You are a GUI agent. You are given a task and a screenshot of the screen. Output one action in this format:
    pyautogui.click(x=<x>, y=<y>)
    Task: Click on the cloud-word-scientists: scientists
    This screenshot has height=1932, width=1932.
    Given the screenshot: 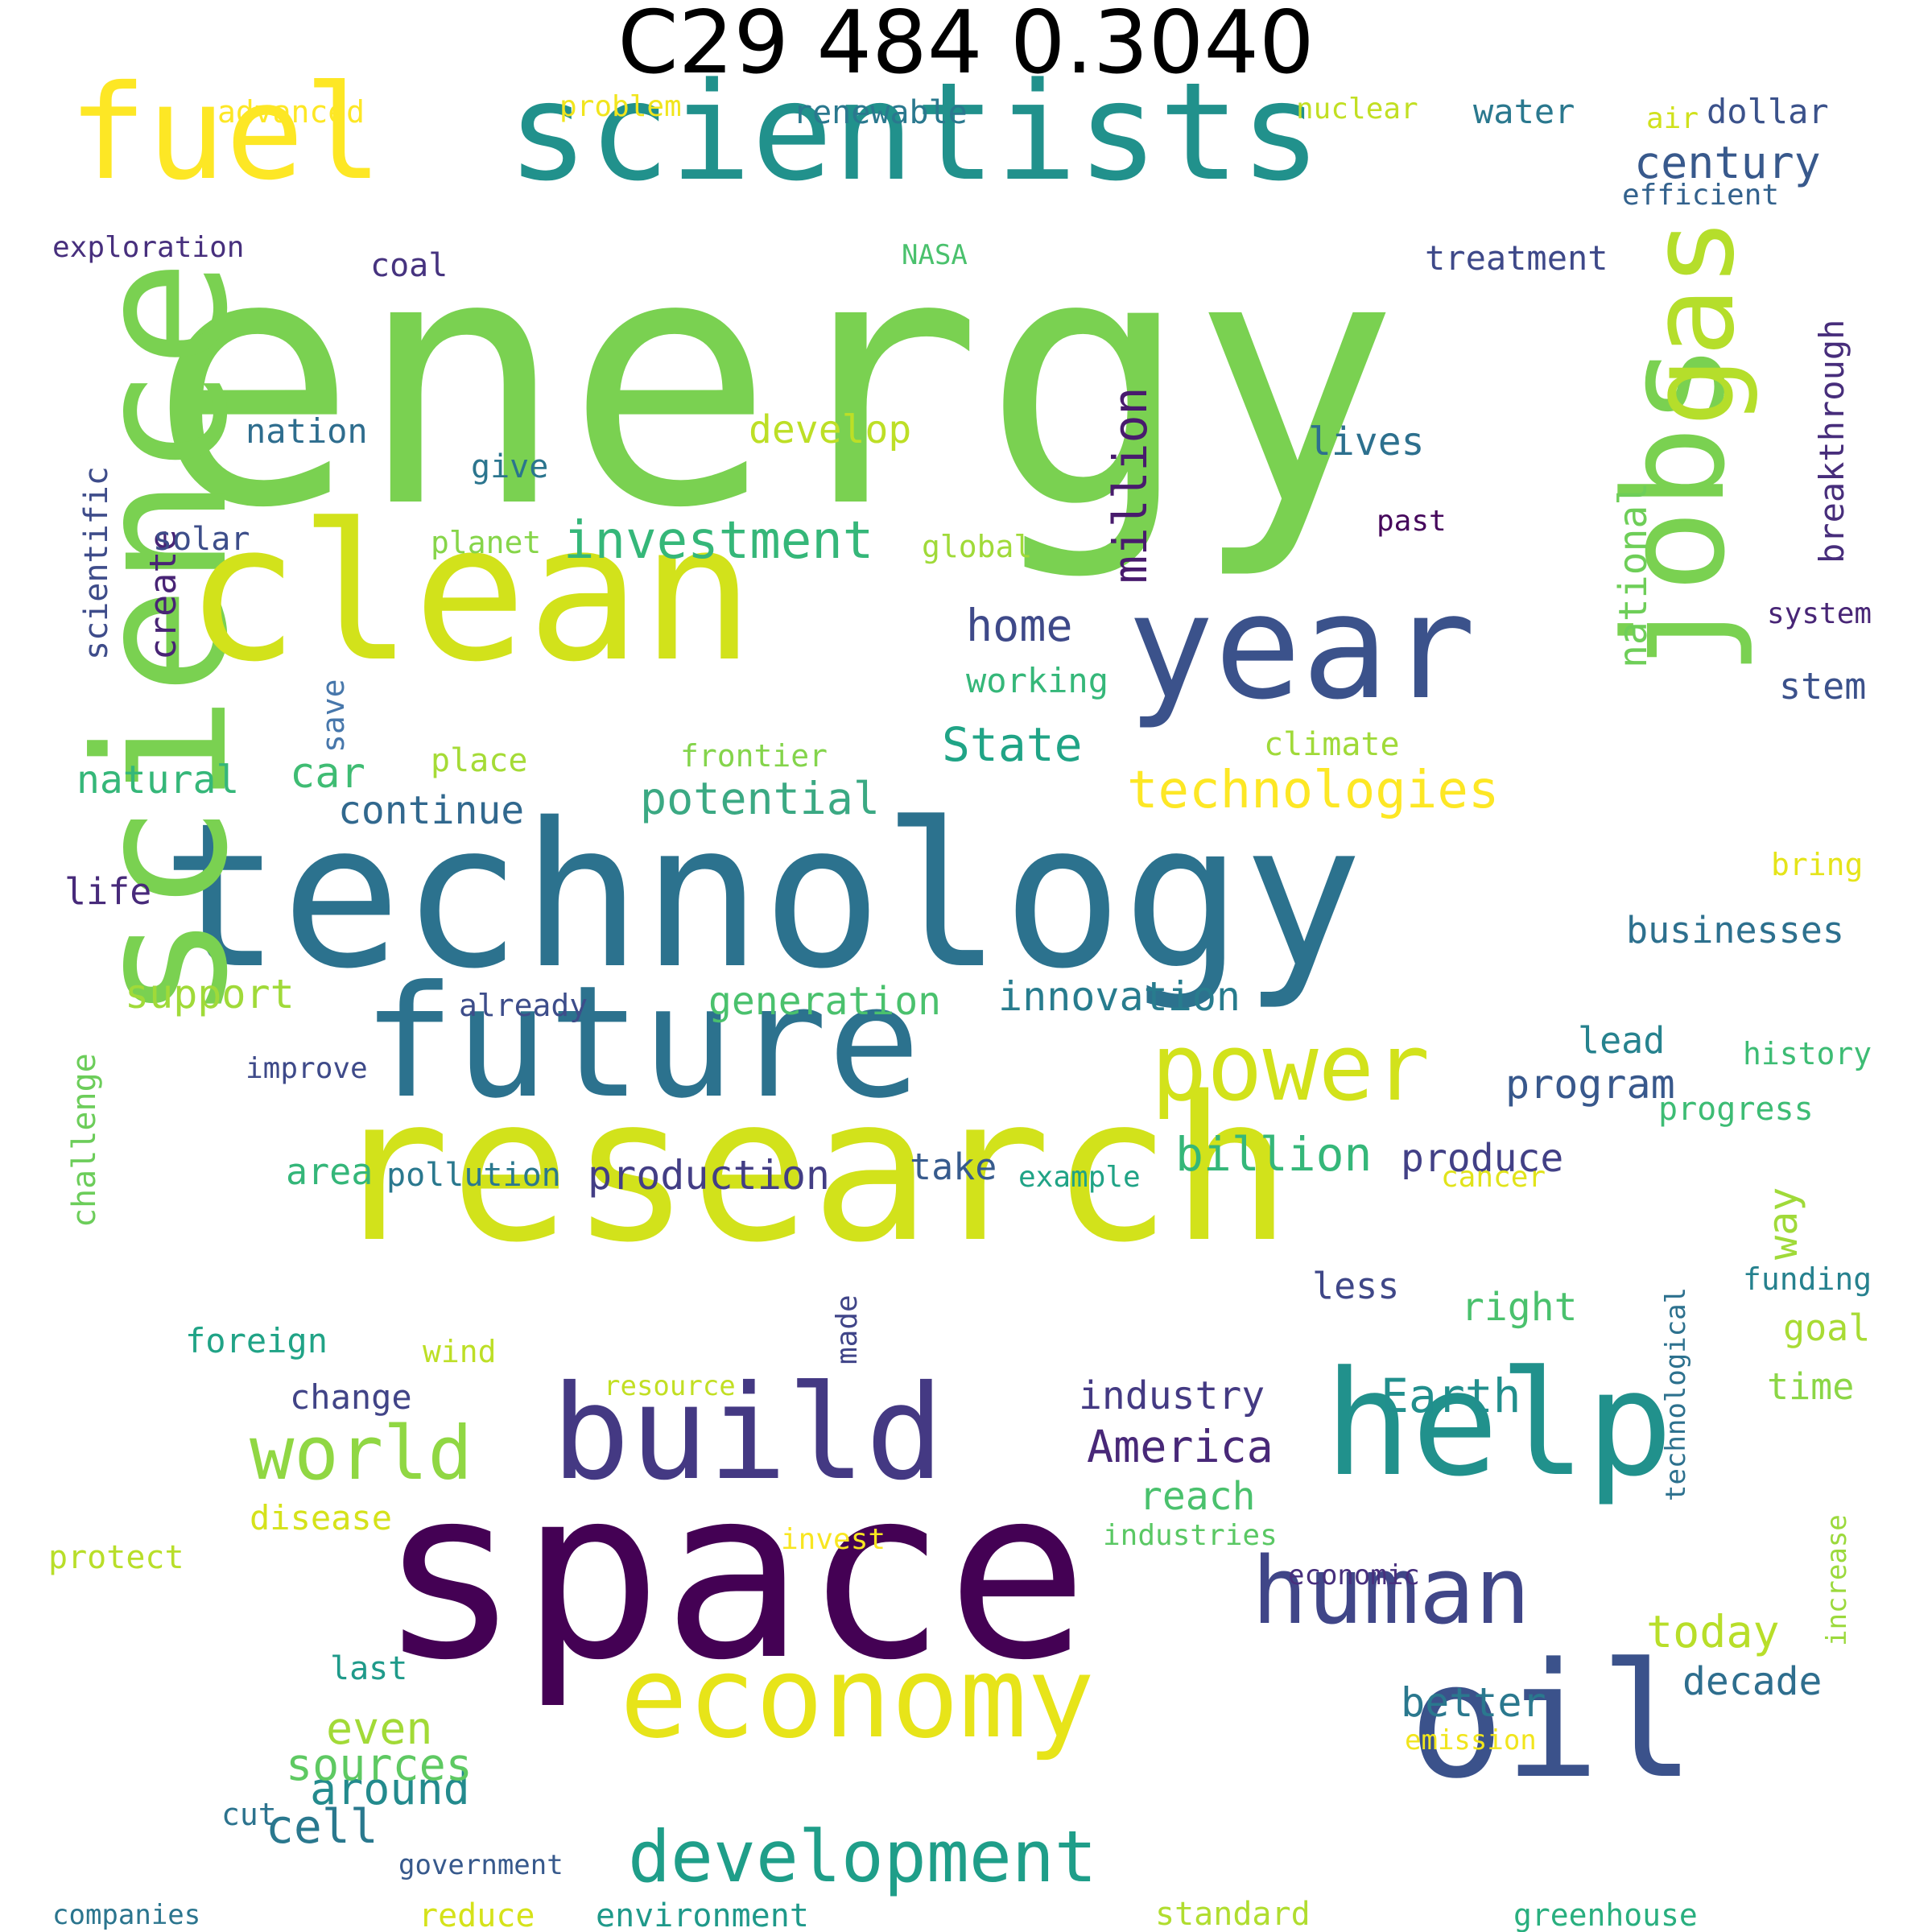 What is the action you would take?
    pyautogui.click(x=914, y=132)
    